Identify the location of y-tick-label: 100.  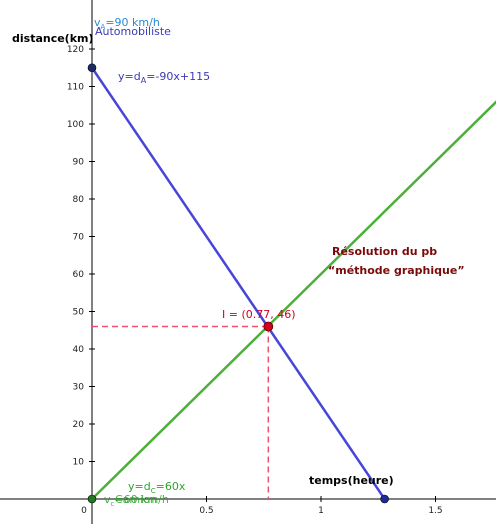
(75, 125).